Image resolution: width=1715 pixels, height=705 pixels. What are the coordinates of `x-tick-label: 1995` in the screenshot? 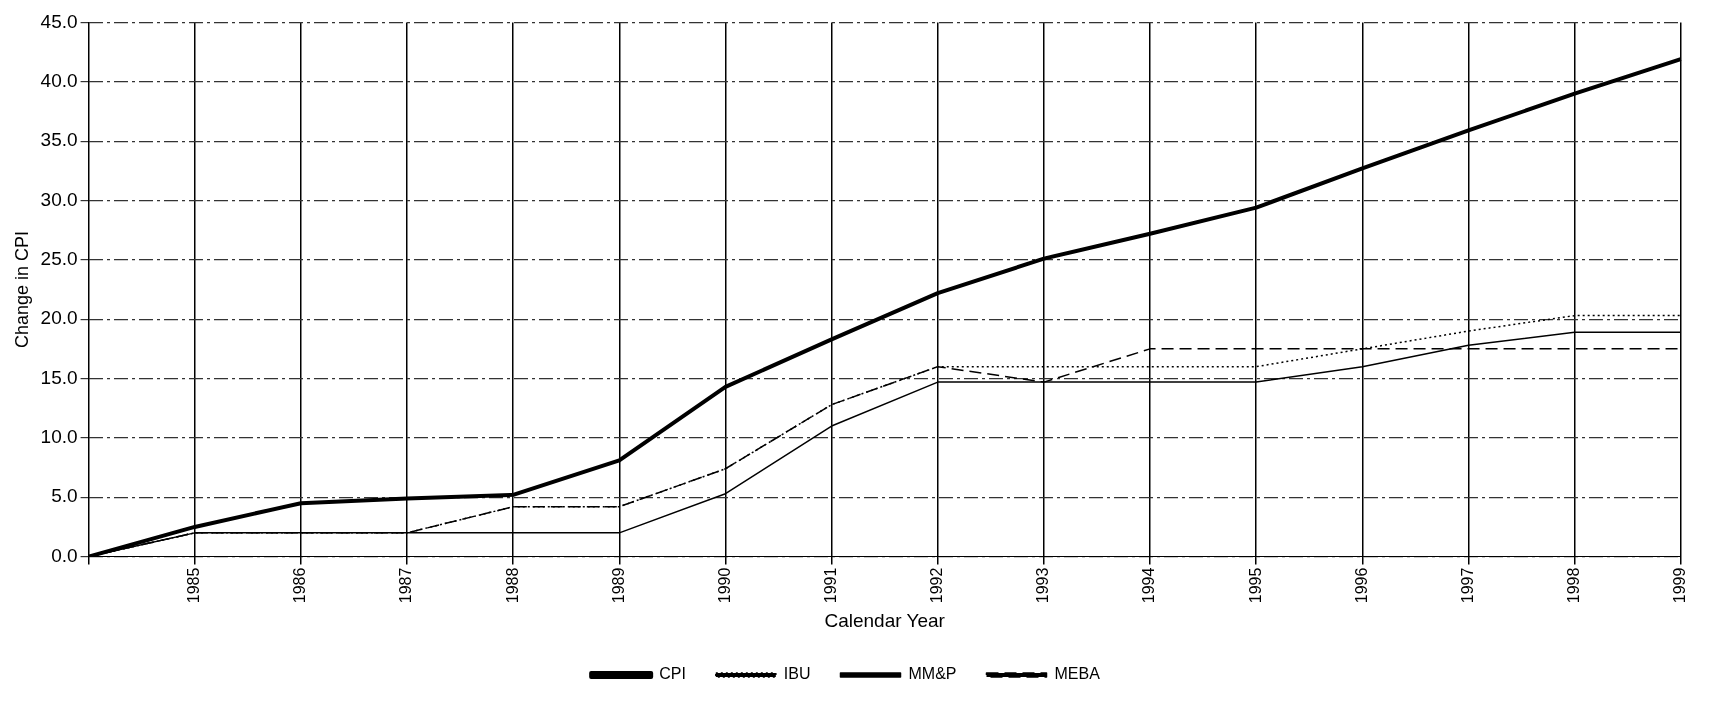 It's located at (1255, 585).